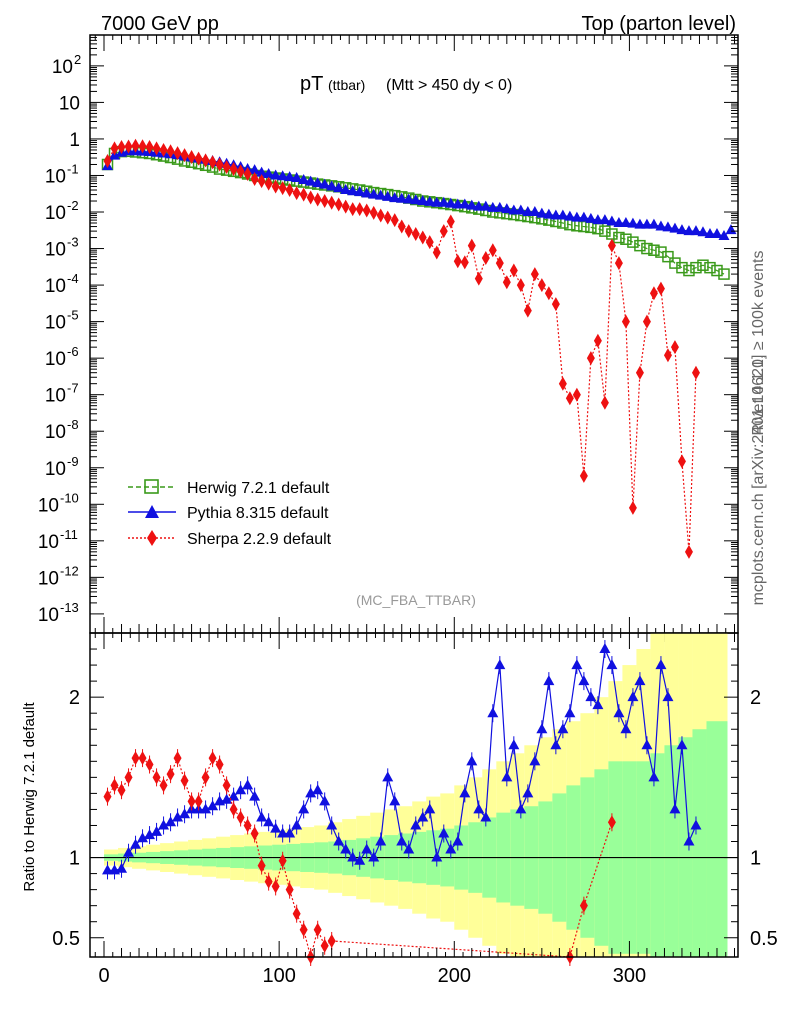 The width and height of the screenshot is (786, 1024). I want to click on x-tick-label: 100, so click(278, 976).